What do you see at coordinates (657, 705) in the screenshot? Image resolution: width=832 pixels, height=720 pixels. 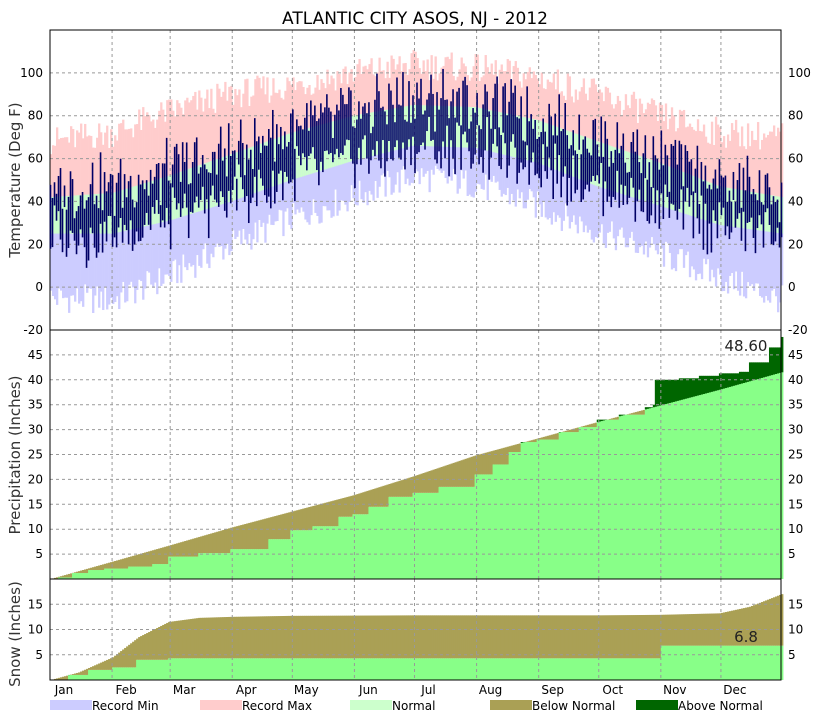 I see `legend-swatch` at bounding box center [657, 705].